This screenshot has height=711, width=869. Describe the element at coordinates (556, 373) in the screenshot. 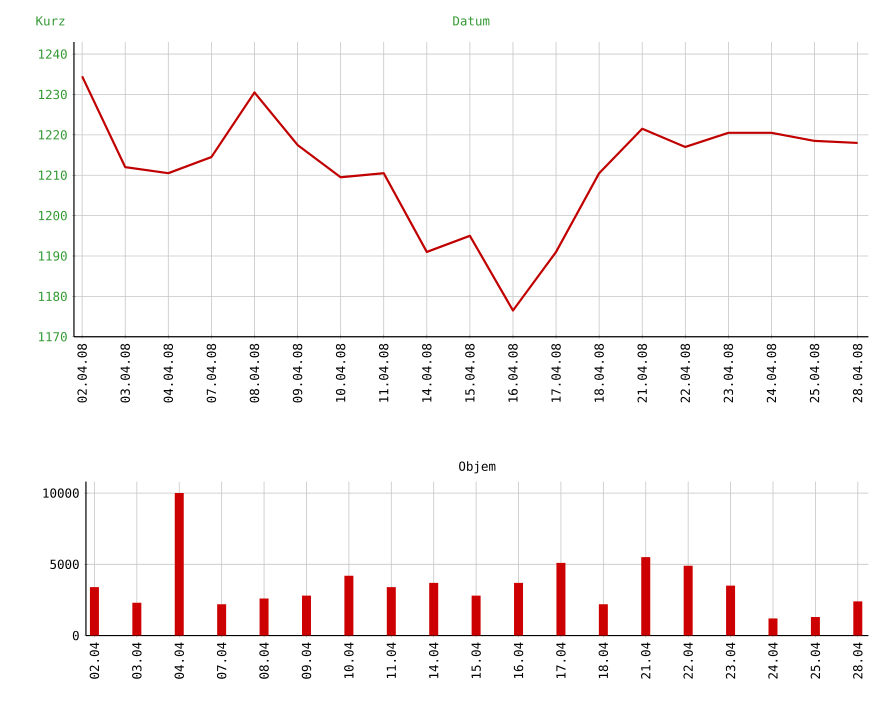

I see `x-tick-label: 17.04.08` at that location.